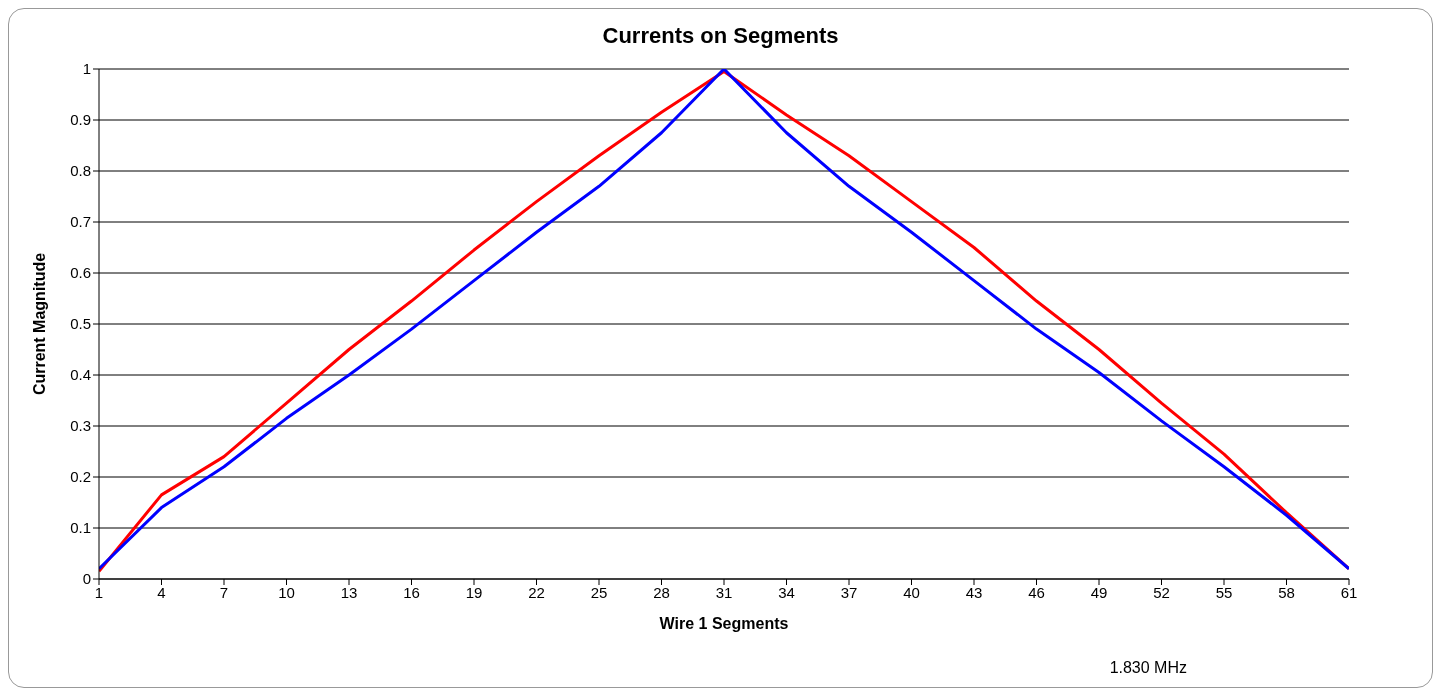  What do you see at coordinates (39, 324) in the screenshot?
I see `y-axis-title: Current Magnitude` at bounding box center [39, 324].